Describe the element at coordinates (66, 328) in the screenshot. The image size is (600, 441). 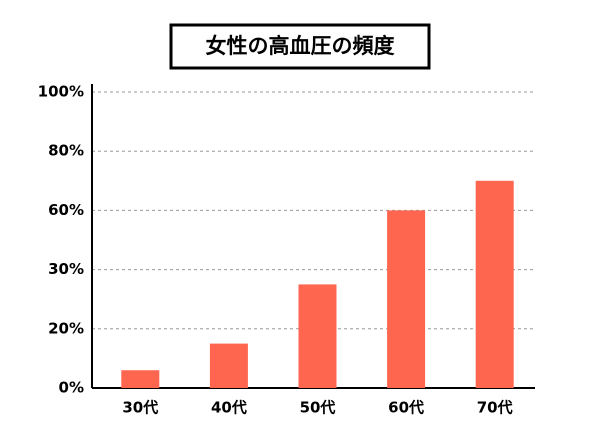
I see `y-tick-label: 20%` at that location.